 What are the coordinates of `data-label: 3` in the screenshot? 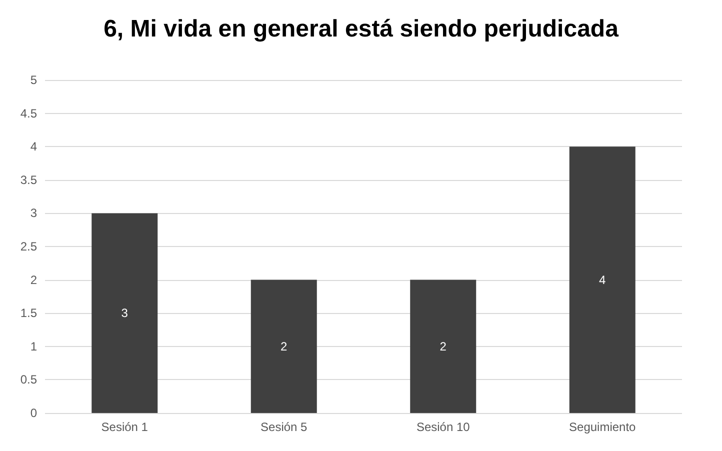 It's located at (124, 313).